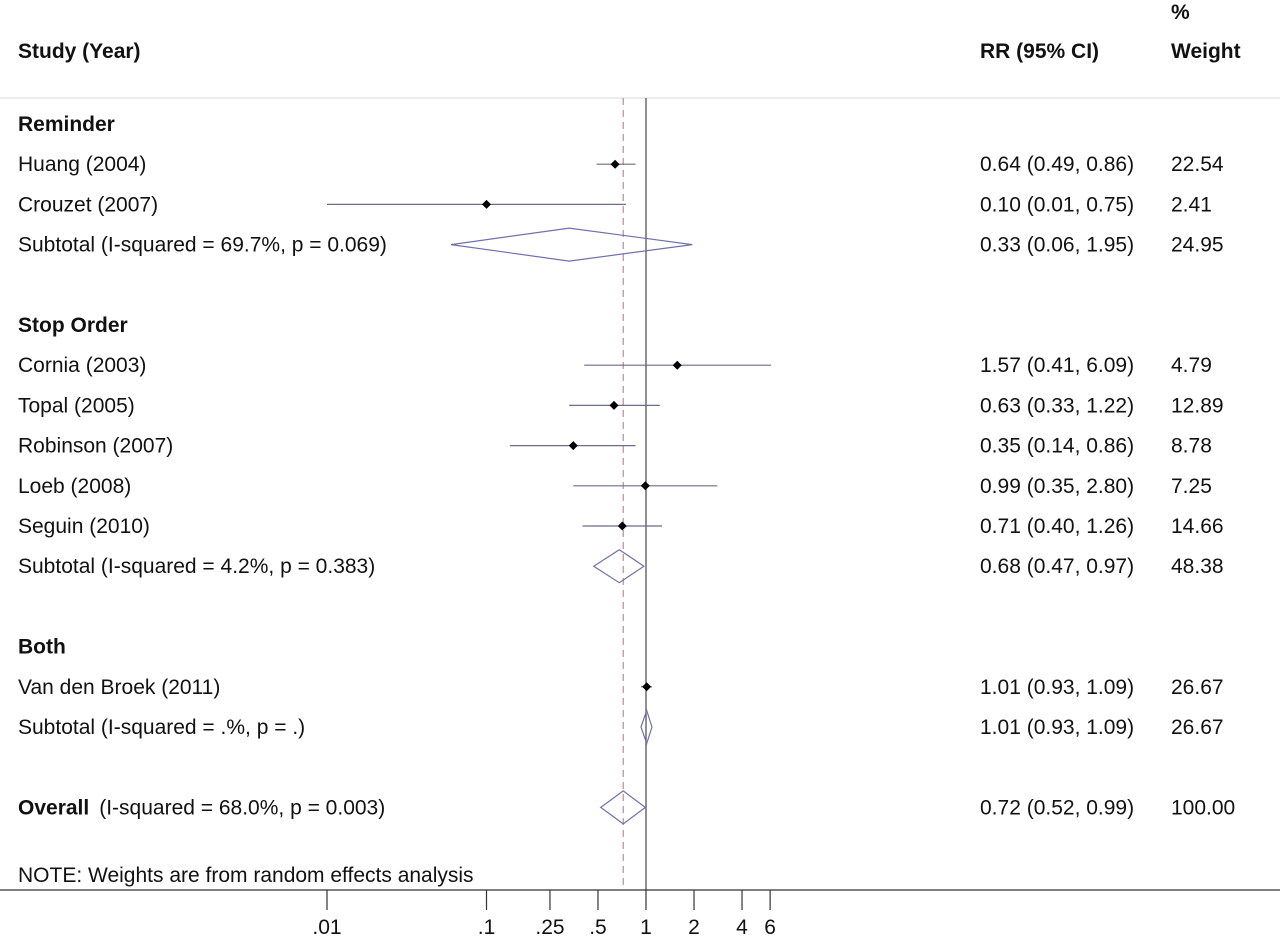  I want to click on x-tick-label: 6, so click(770, 927).